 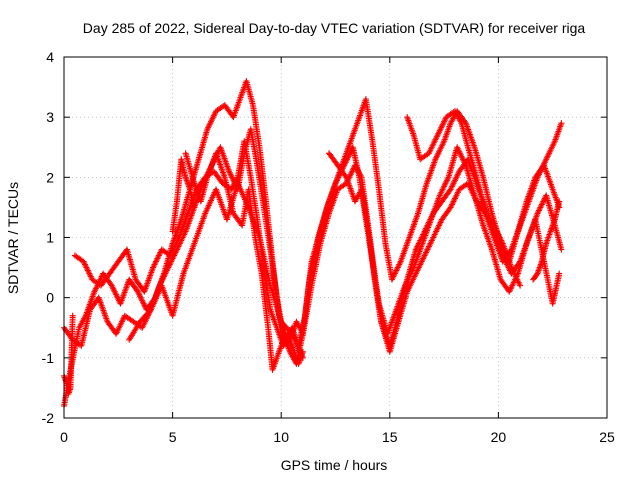 What do you see at coordinates (50, 177) in the screenshot?
I see `y-tick-label: 2` at bounding box center [50, 177].